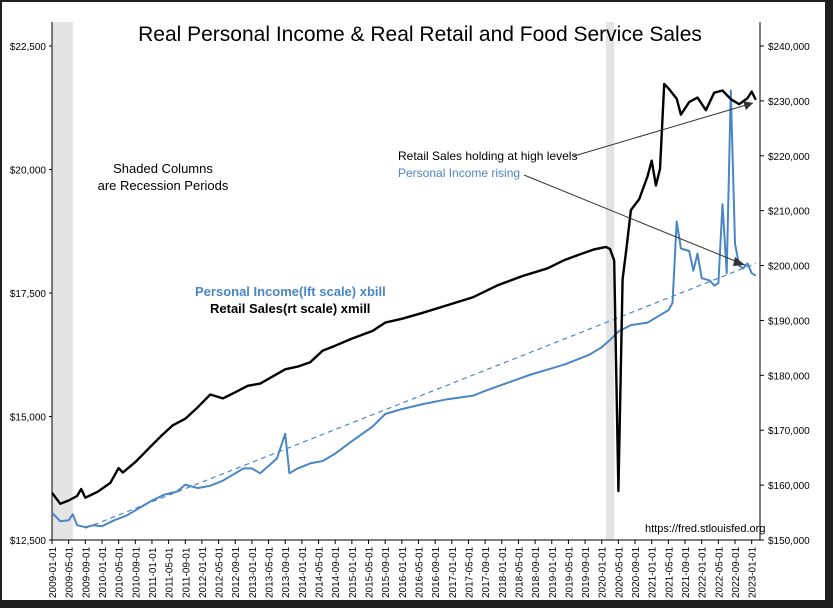  What do you see at coordinates (459, 173) in the screenshot?
I see `annotation-income-rising: Personal Income rising` at bounding box center [459, 173].